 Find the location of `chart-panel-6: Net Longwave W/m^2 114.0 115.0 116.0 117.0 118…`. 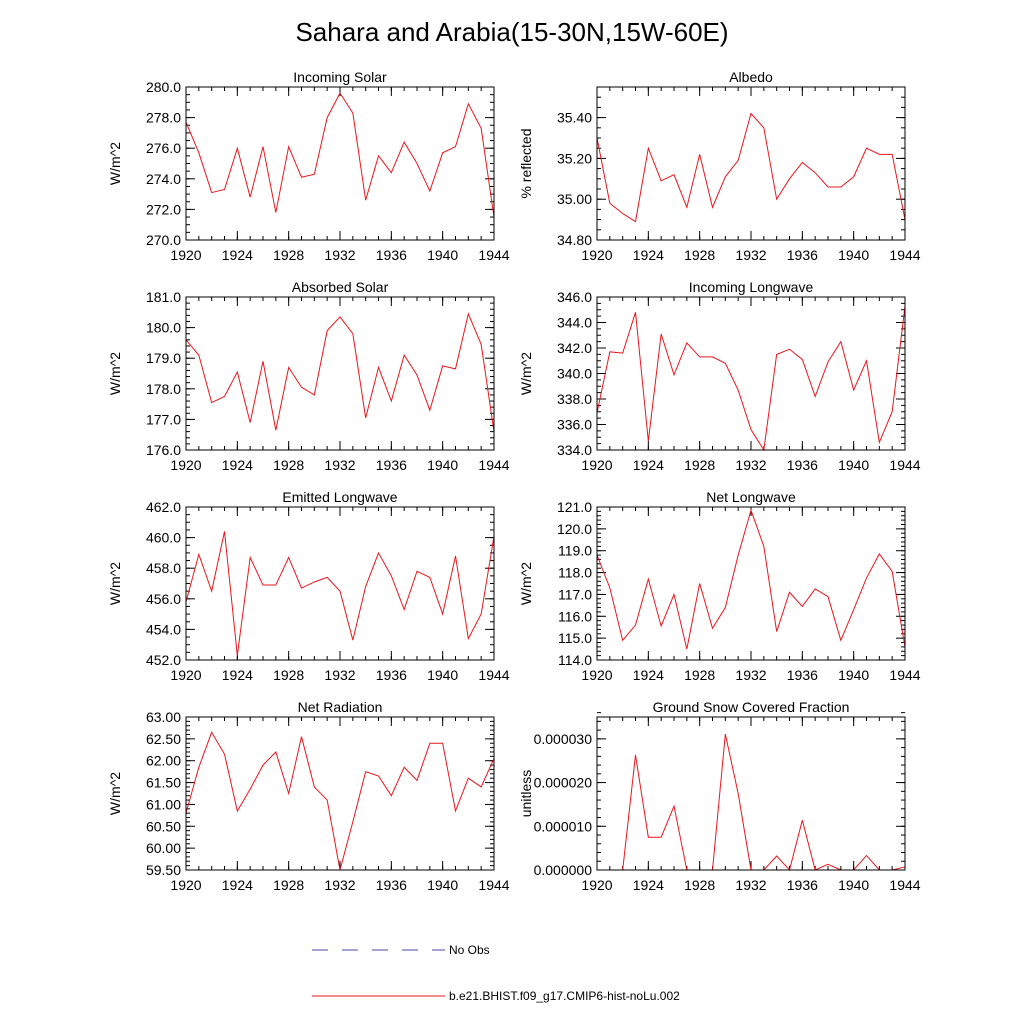

chart-panel-6: Net Longwave W/m^2 114.0 115.0 116.0 117.0 118… is located at coordinates (719, 586).